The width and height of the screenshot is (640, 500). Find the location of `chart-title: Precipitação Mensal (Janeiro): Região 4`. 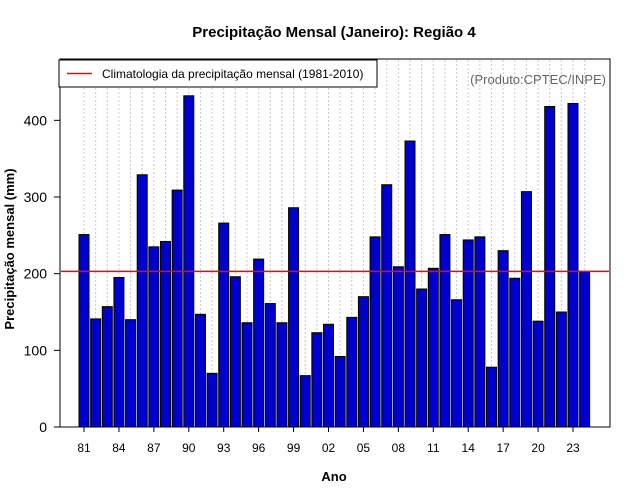

chart-title: Precipitação Mensal (Janeiro): Região 4 is located at coordinates (334, 32).